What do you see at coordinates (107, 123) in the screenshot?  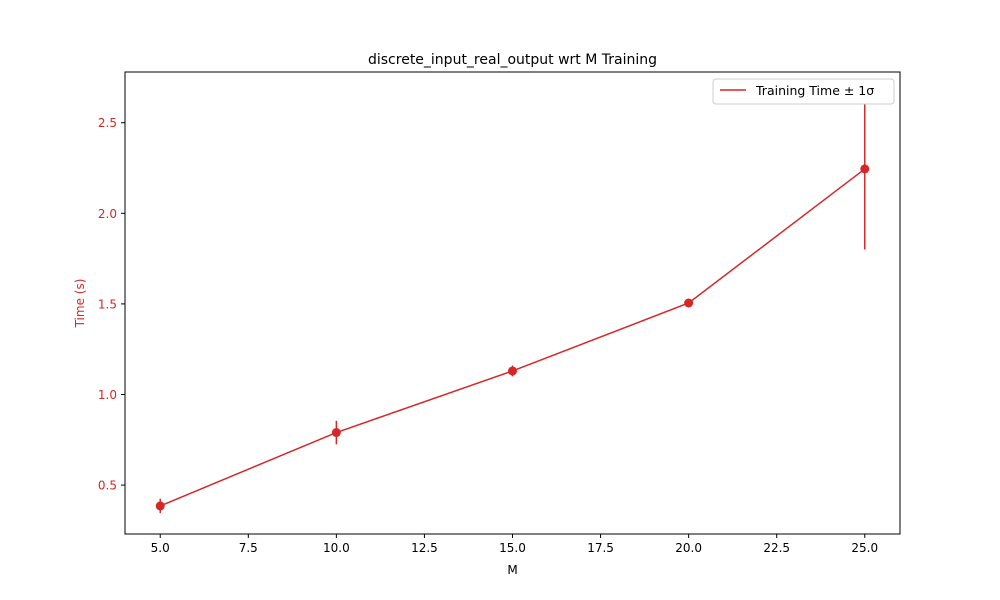 I see `y-tick-label: 2.5` at bounding box center [107, 123].